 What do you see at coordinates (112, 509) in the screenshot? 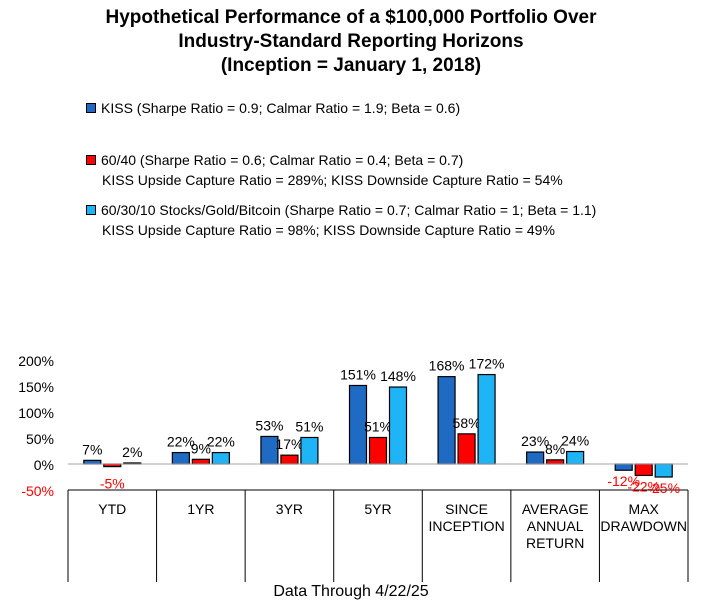
I see `category-label: YTD` at bounding box center [112, 509].